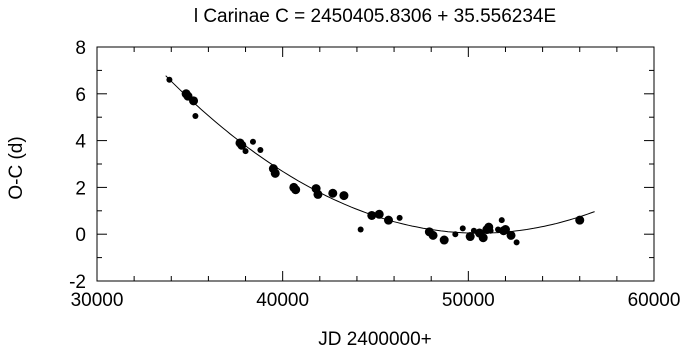 This screenshot has height=355, width=687. Describe the element at coordinates (80, 142) in the screenshot. I see `y-tick-label: 4` at that location.